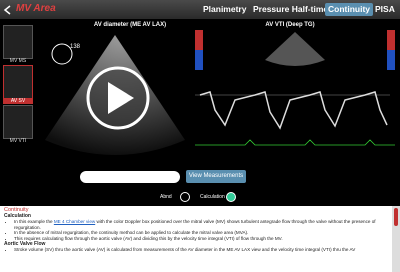 The width and height of the screenshot is (400, 272). Describe the element at coordinates (74, 222) in the screenshot. I see `link: ME 4 Chamber view` at that location.